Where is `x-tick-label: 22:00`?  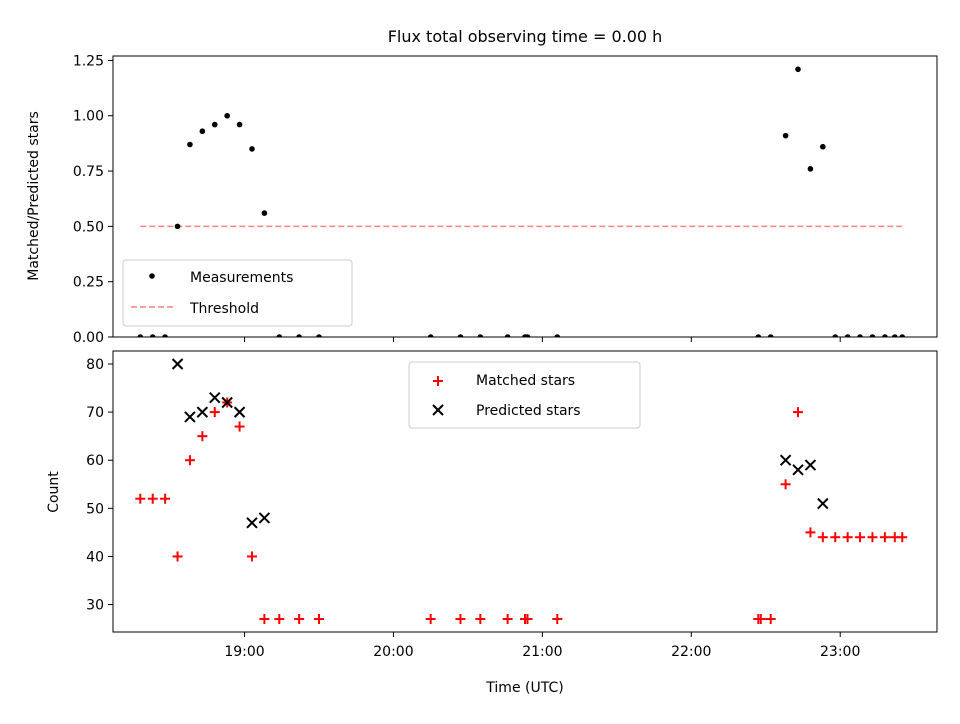
x-tick-label: 22:00 is located at coordinates (691, 652).